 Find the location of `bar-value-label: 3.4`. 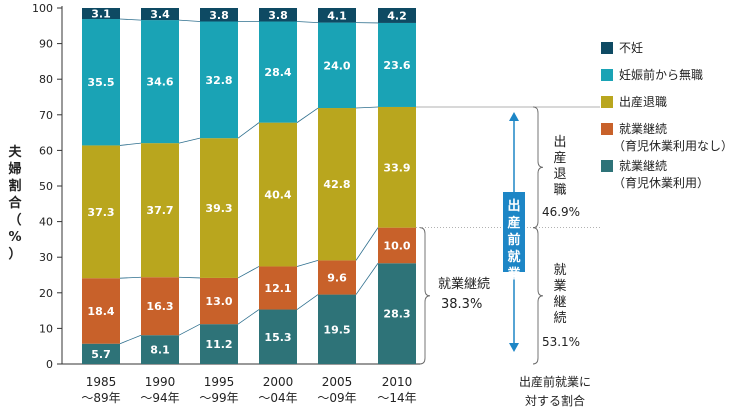

bar-value-label: 3.4 is located at coordinates (160, 14).